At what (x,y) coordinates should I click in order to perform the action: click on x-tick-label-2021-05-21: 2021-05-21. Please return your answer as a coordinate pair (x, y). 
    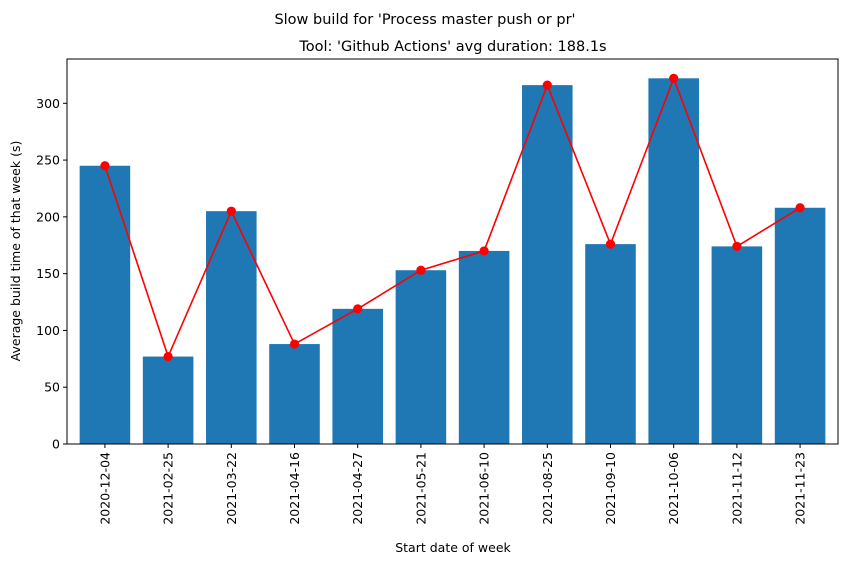
    Looking at the image, I should click on (420, 488).